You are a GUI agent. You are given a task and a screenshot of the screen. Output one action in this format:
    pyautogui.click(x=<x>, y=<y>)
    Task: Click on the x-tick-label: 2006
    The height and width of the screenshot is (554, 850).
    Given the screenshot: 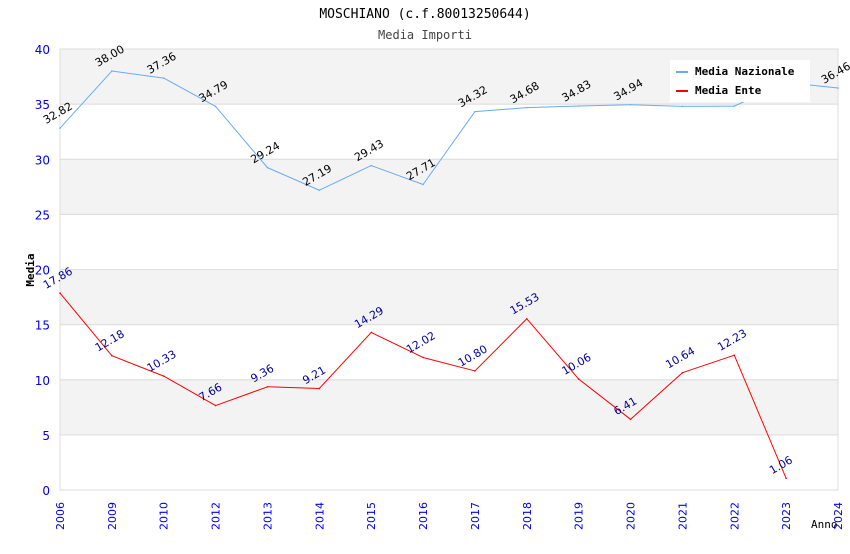 What is the action you would take?
    pyautogui.click(x=60, y=516)
    